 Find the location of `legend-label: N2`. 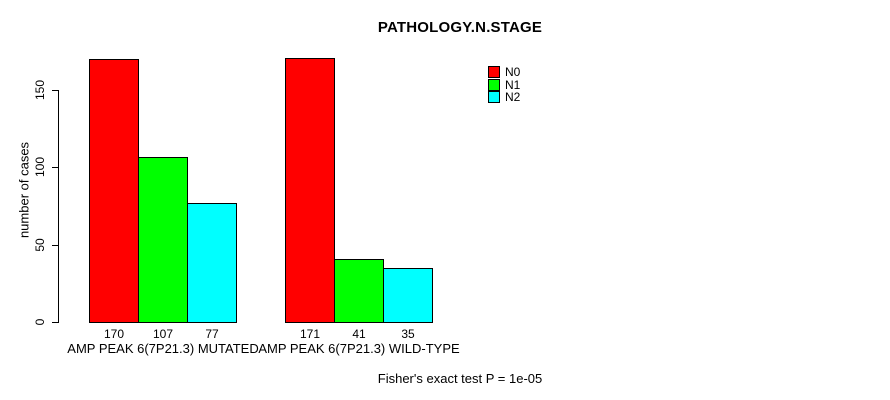

legend-label: N2 is located at coordinates (513, 96).